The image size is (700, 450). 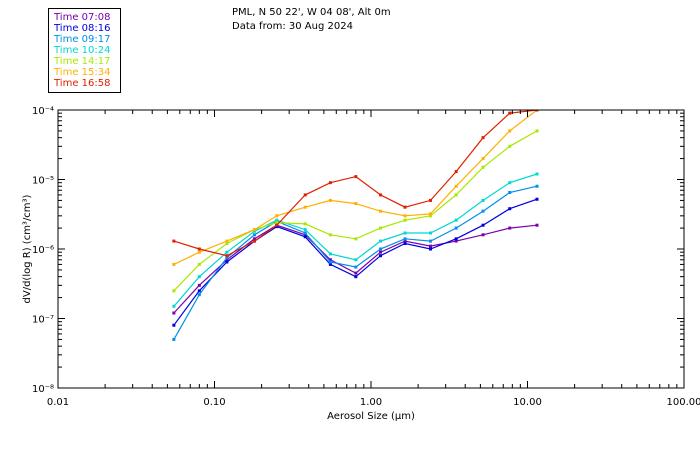 What do you see at coordinates (82, 83) in the screenshot?
I see `legend-item: Time 16:58` at bounding box center [82, 83].